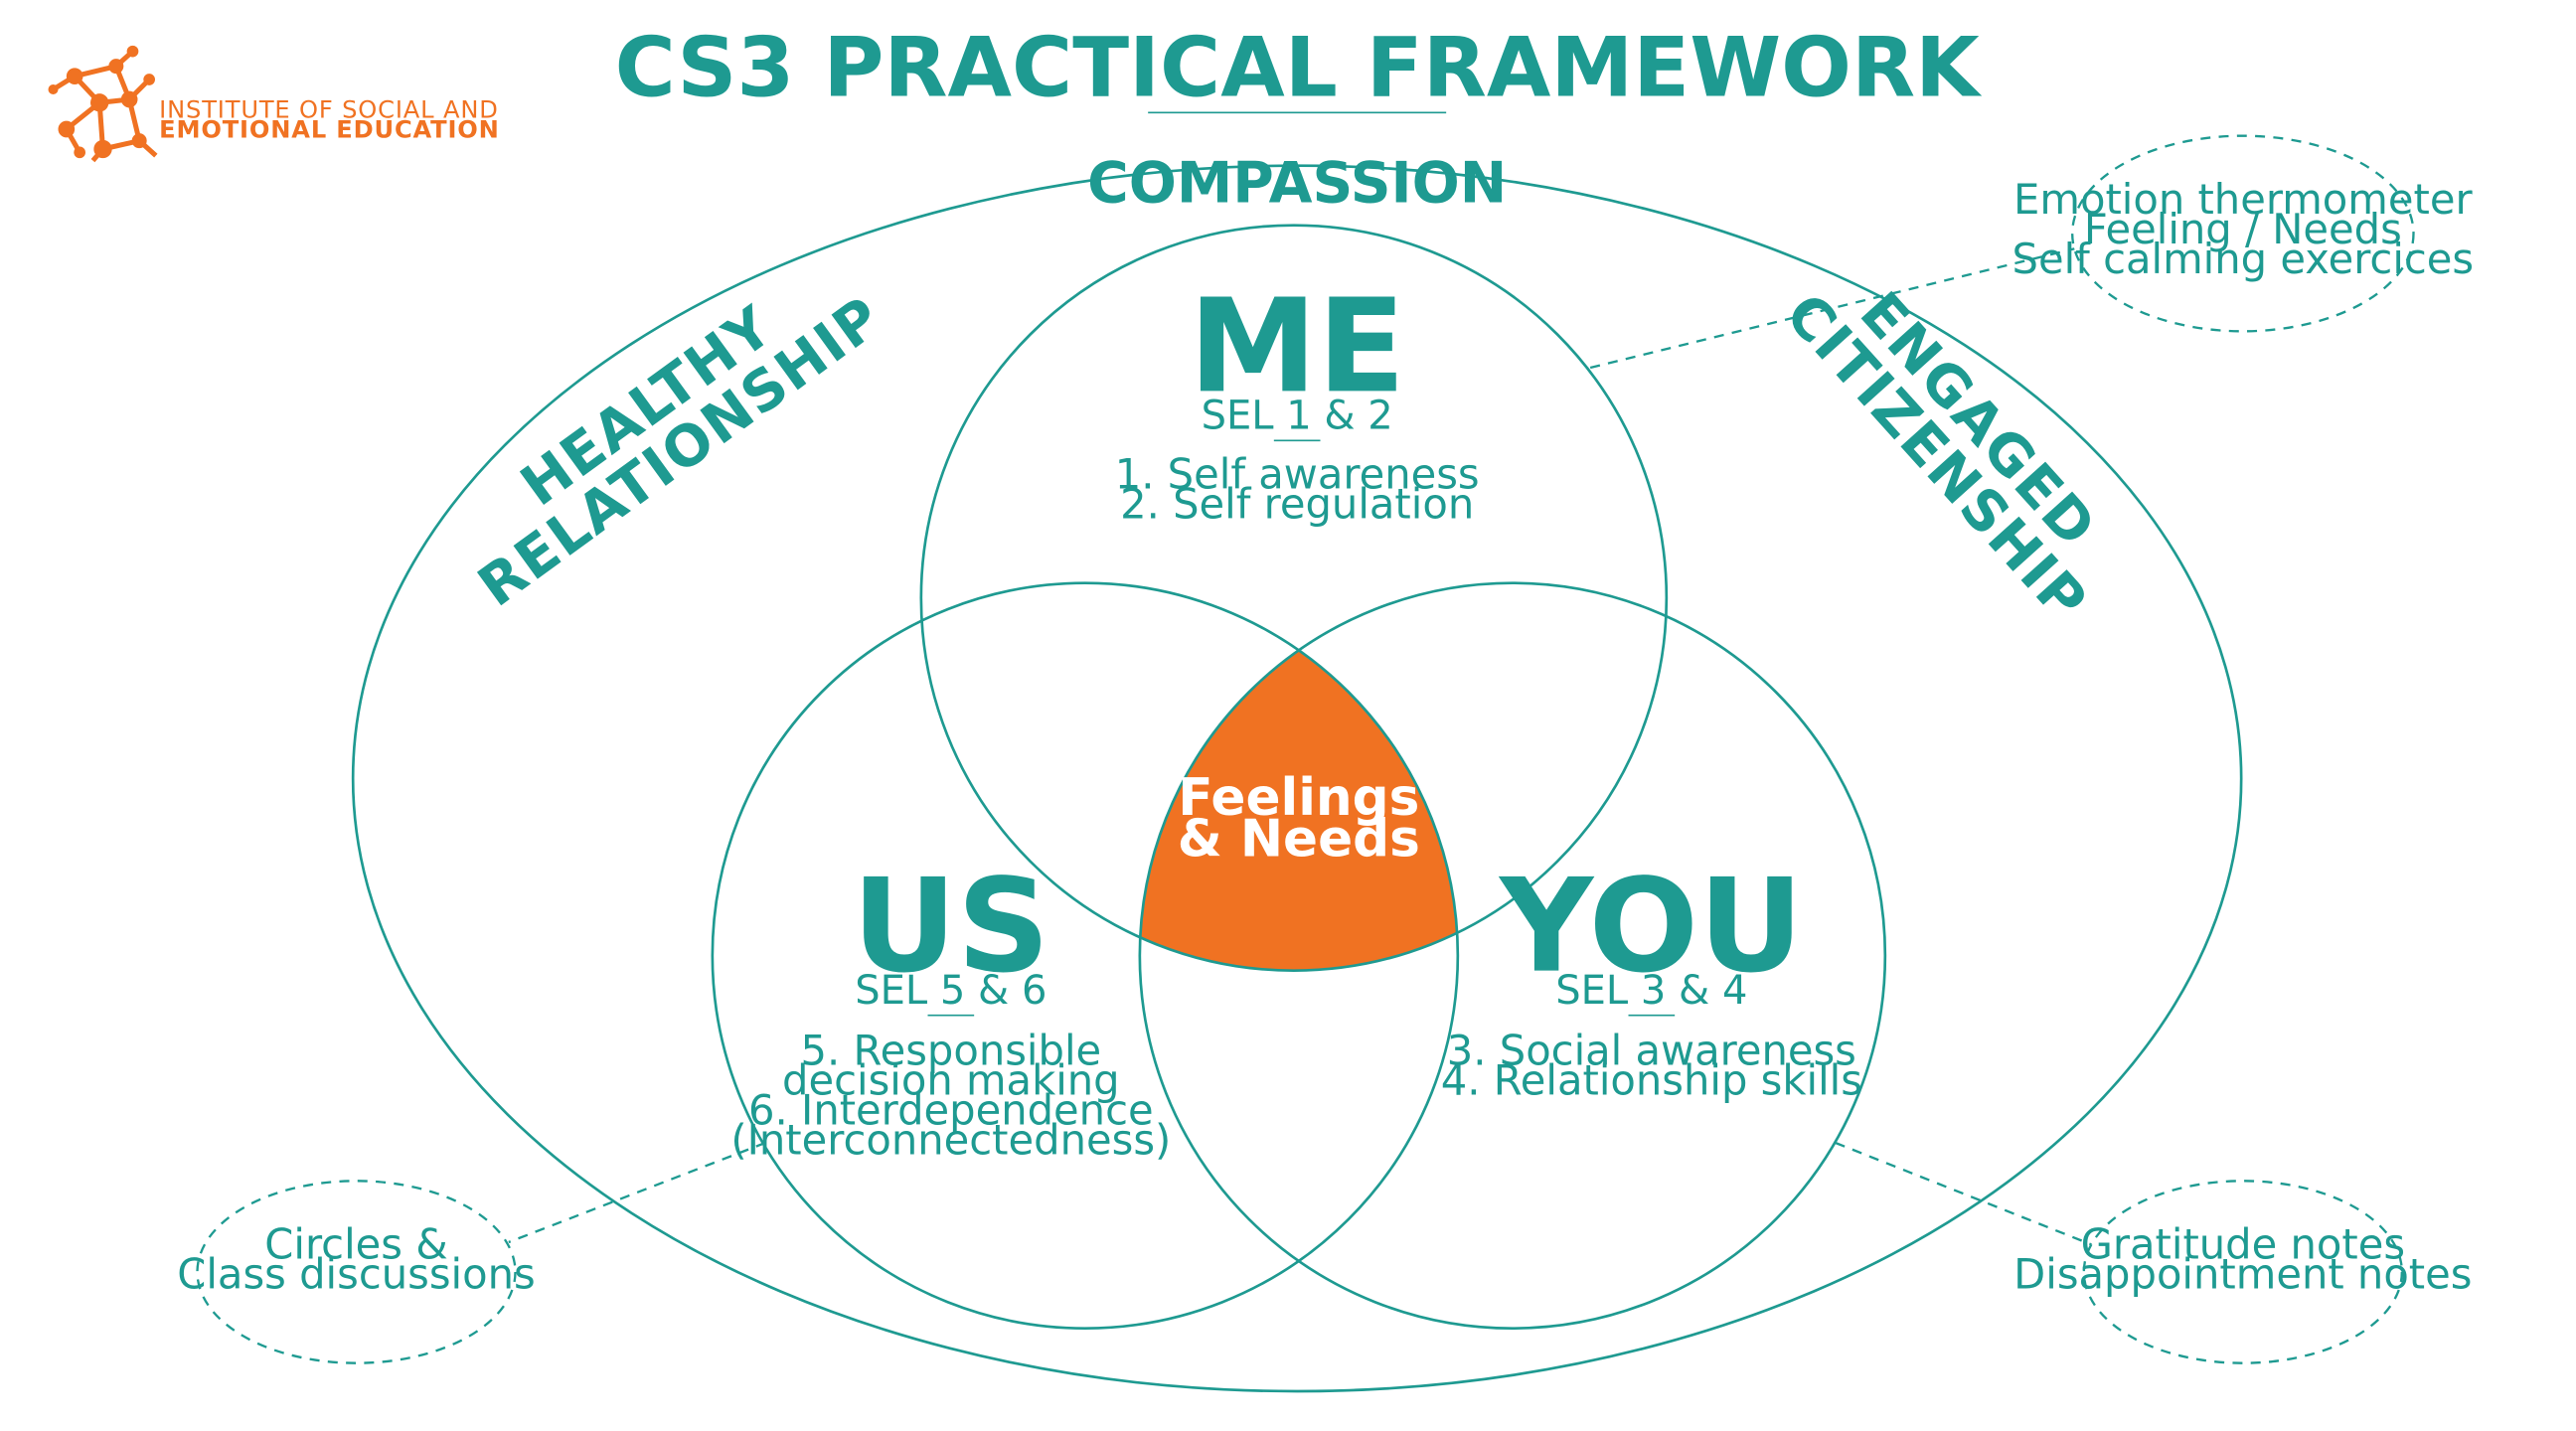 This screenshot has width=2576, height=1431. I want to click on us-callout-line-2: Class discussions, so click(356, 1274).